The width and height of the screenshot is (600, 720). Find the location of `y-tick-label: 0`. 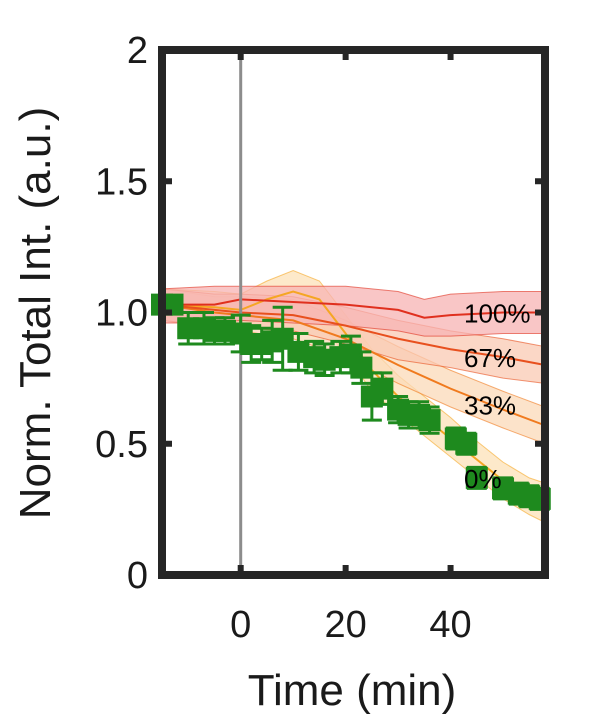

y-tick-label: 0 is located at coordinates (137, 576).